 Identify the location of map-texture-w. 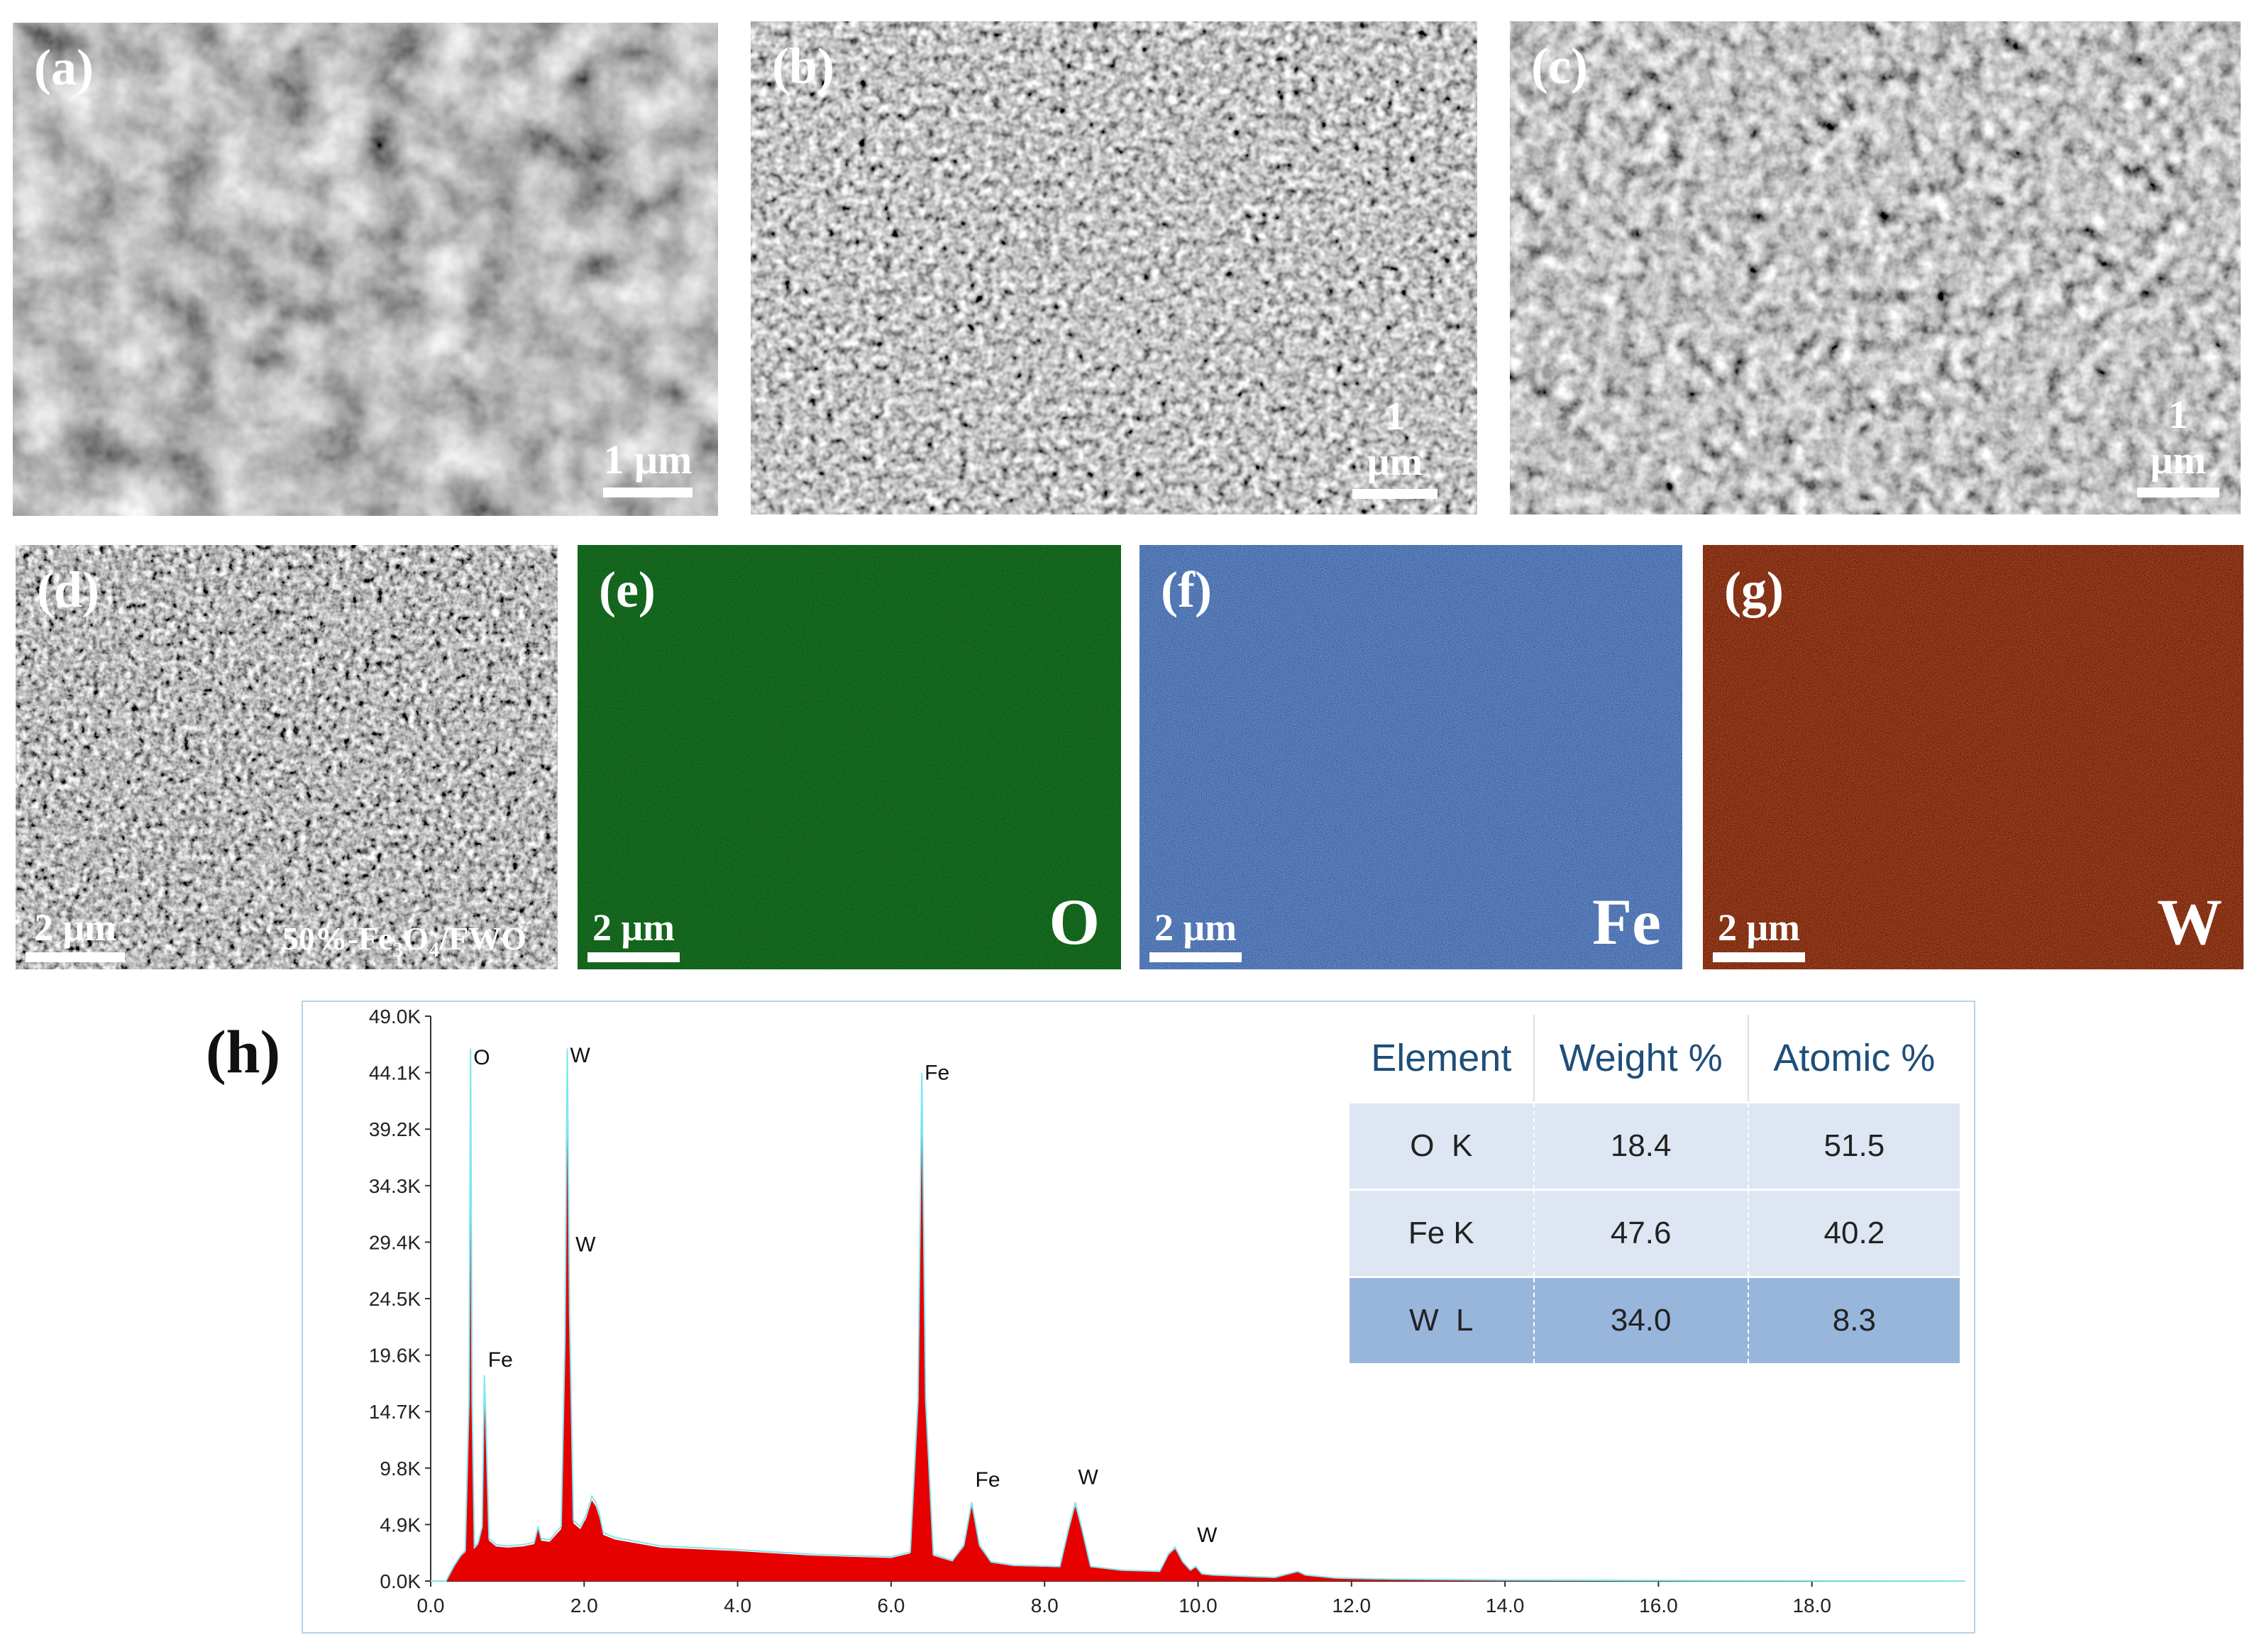
(1974, 757).